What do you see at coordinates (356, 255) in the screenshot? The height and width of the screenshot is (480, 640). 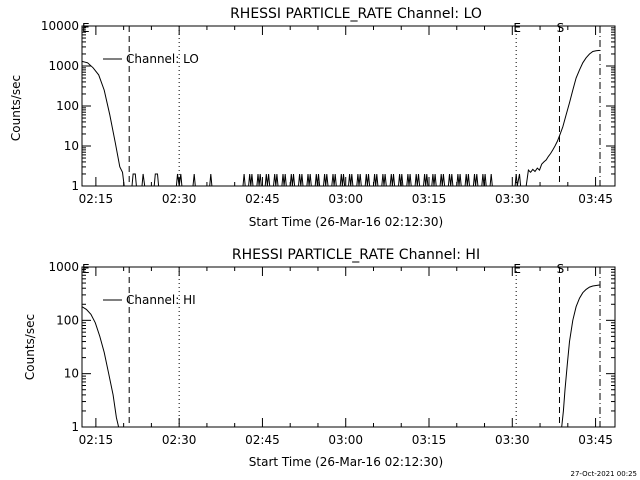 I see `hi-plot-title: RHESSI PARTICLE_RATE Channel: HI` at bounding box center [356, 255].